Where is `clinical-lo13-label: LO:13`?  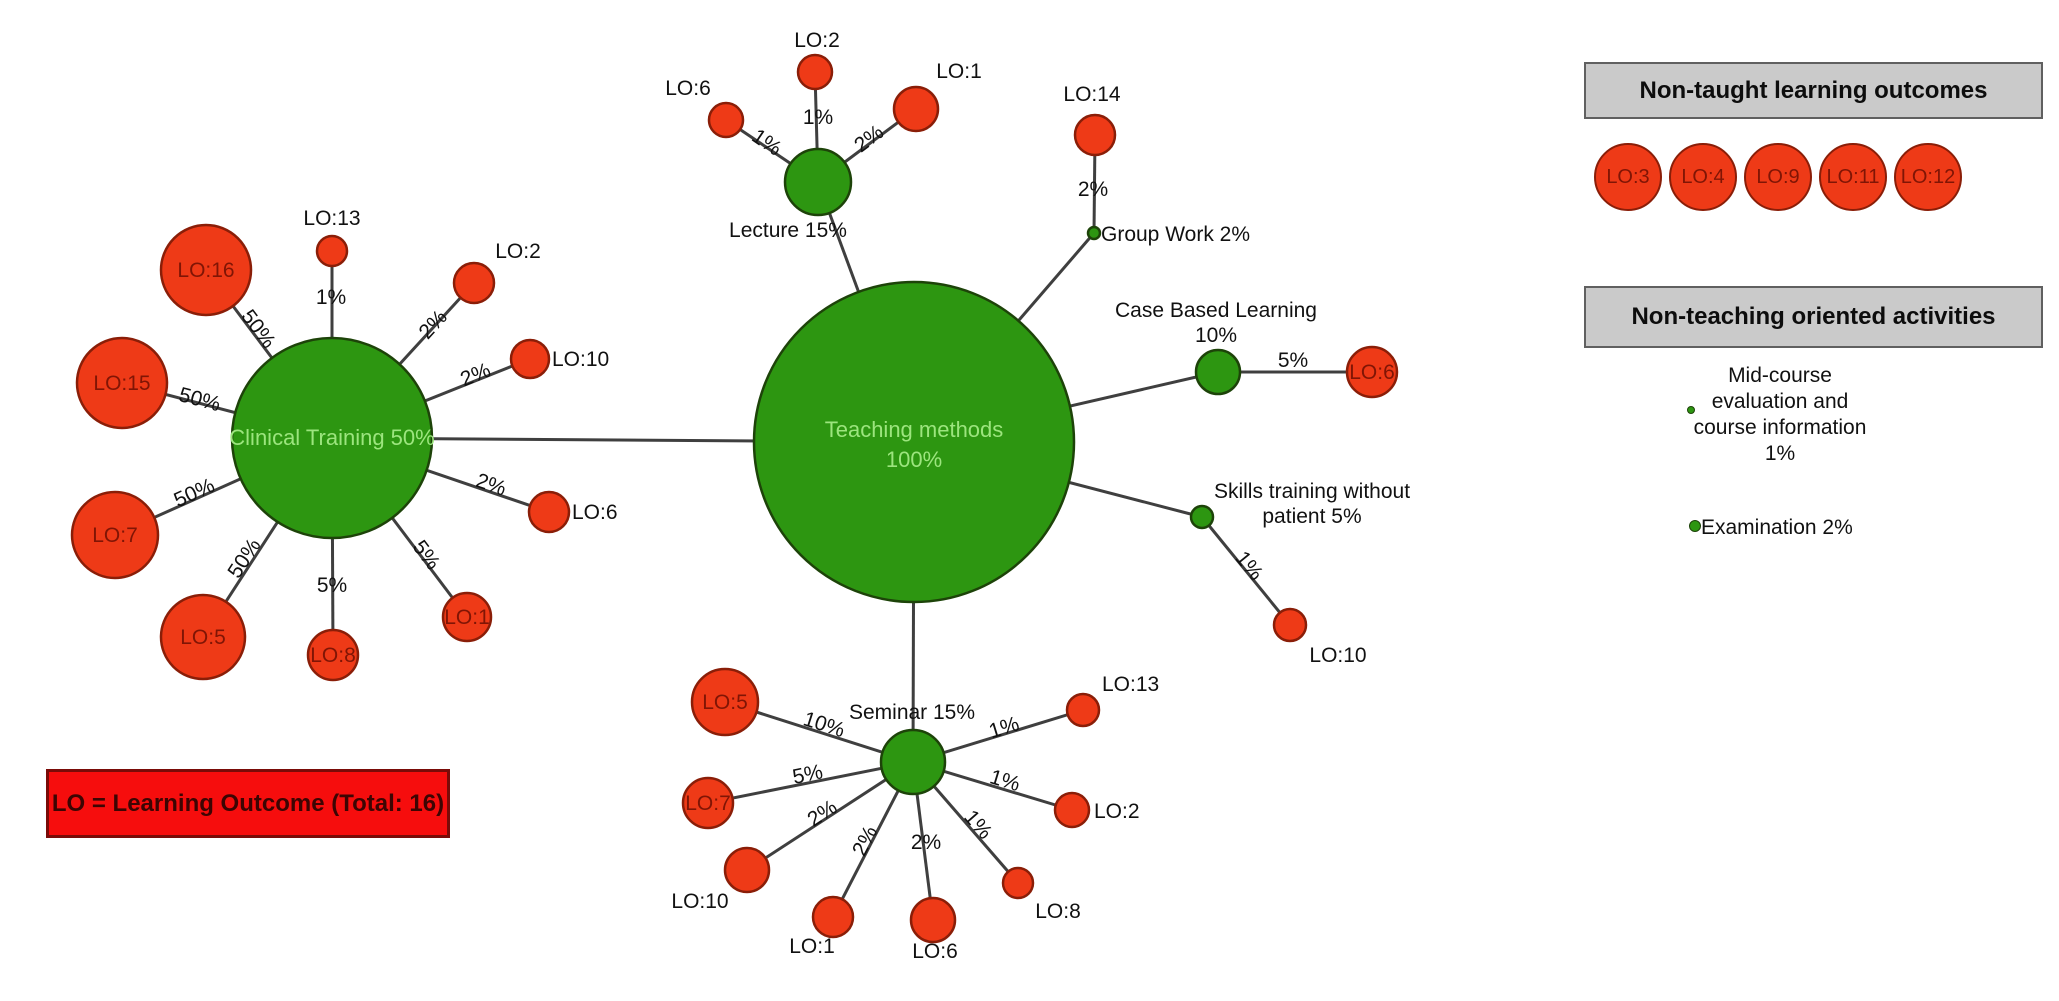
clinical-lo13-label: LO:13 is located at coordinates (331, 218).